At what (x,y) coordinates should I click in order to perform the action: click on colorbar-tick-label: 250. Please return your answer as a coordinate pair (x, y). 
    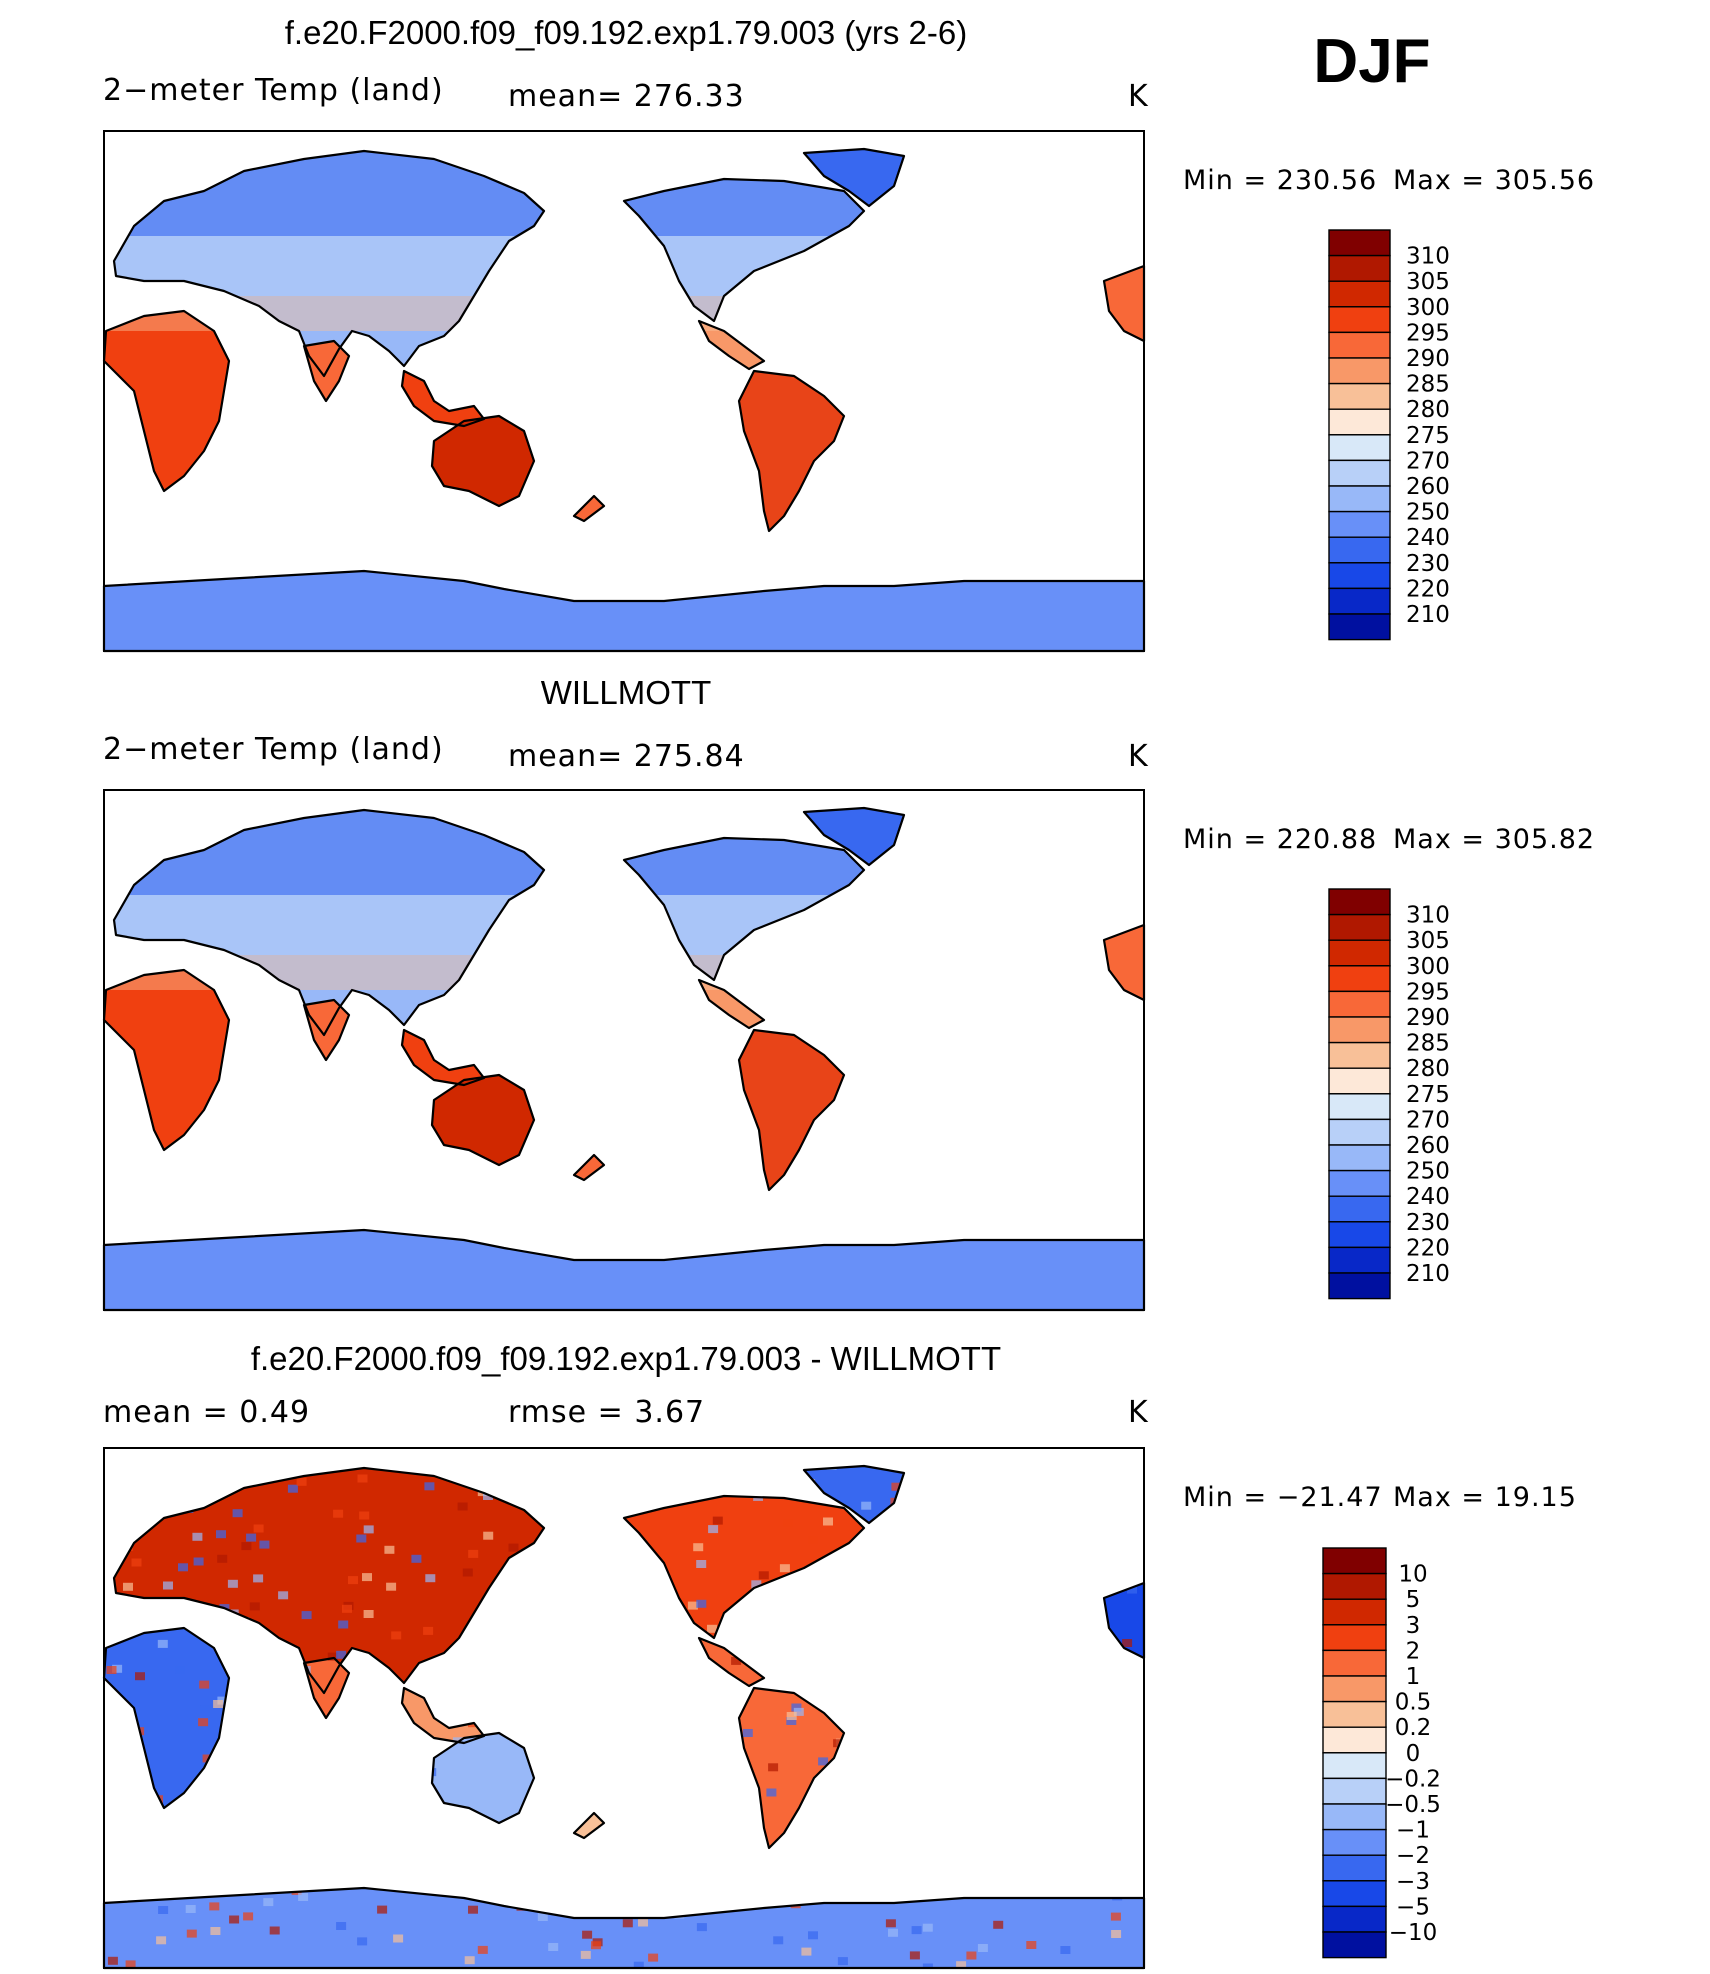
    Looking at the image, I should click on (1428, 1172).